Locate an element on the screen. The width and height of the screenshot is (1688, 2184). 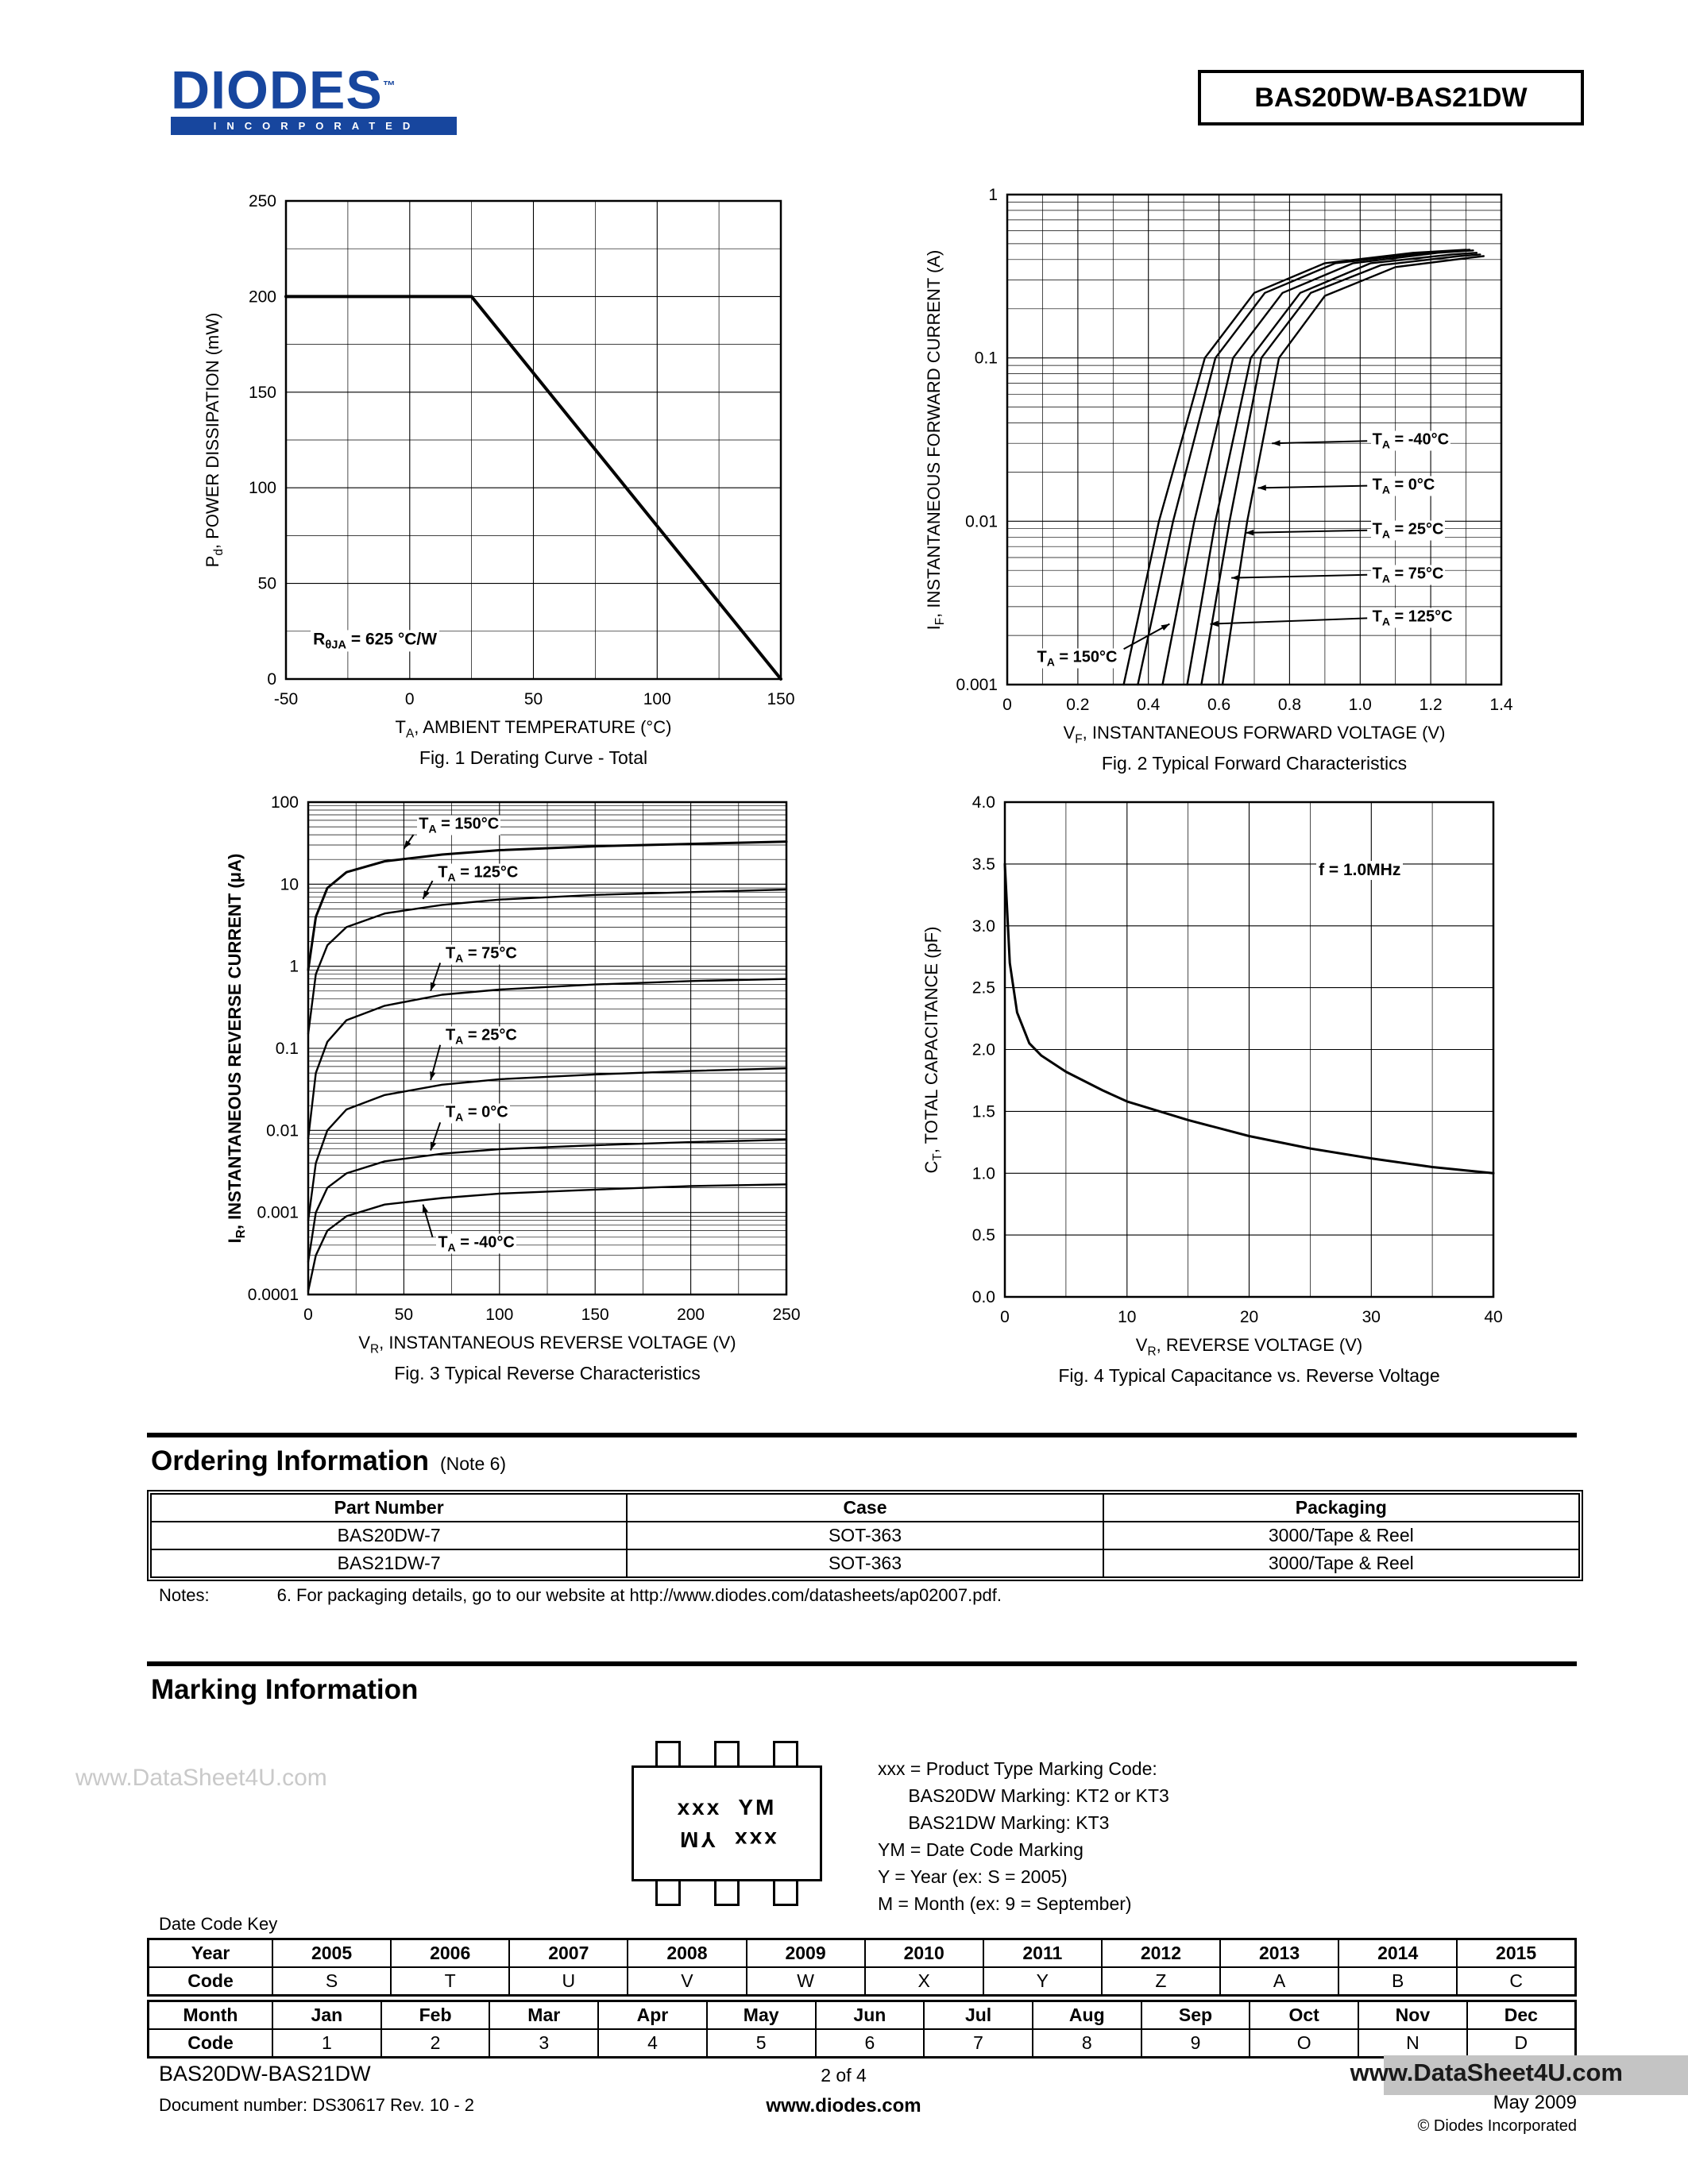
table-cell: C is located at coordinates (1517, 1982).